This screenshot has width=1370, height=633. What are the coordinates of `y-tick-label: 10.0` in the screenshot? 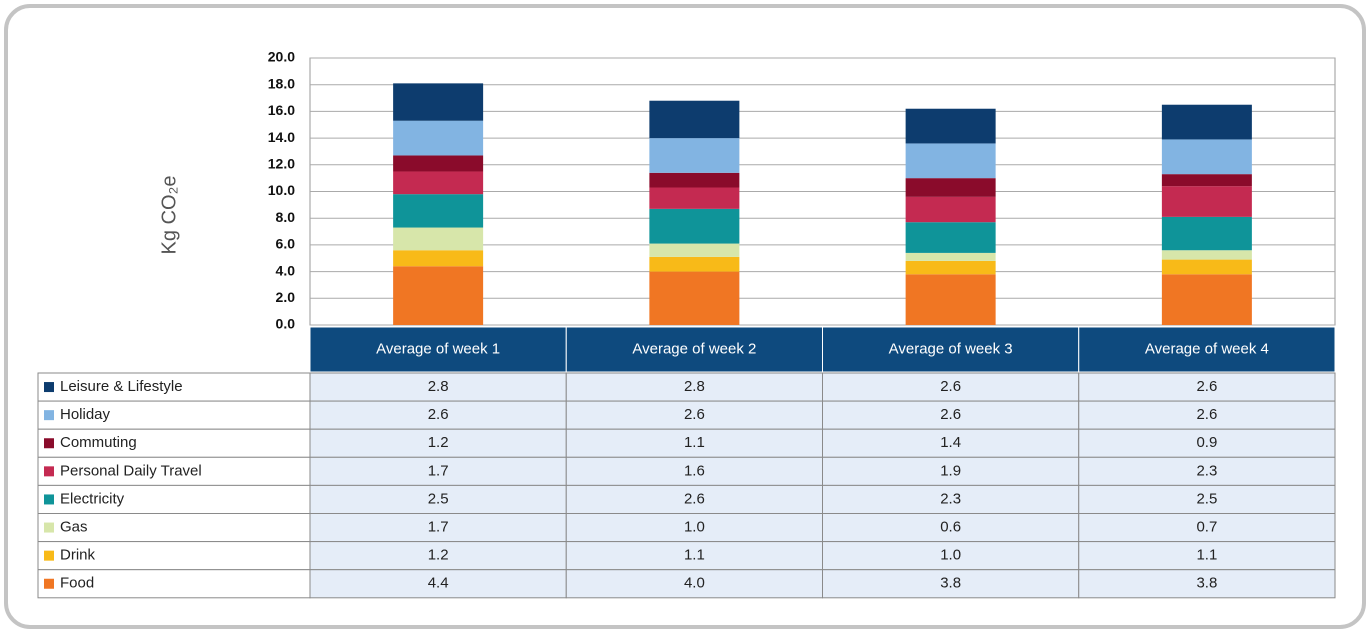 It's located at (281, 190).